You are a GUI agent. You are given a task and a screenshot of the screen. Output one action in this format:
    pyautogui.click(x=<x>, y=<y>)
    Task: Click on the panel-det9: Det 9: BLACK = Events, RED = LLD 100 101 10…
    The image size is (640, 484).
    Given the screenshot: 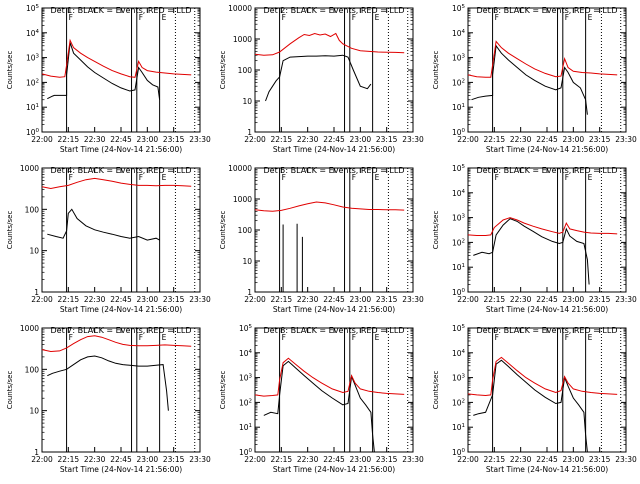 What is the action you would take?
    pyautogui.click(x=532, y=402)
    